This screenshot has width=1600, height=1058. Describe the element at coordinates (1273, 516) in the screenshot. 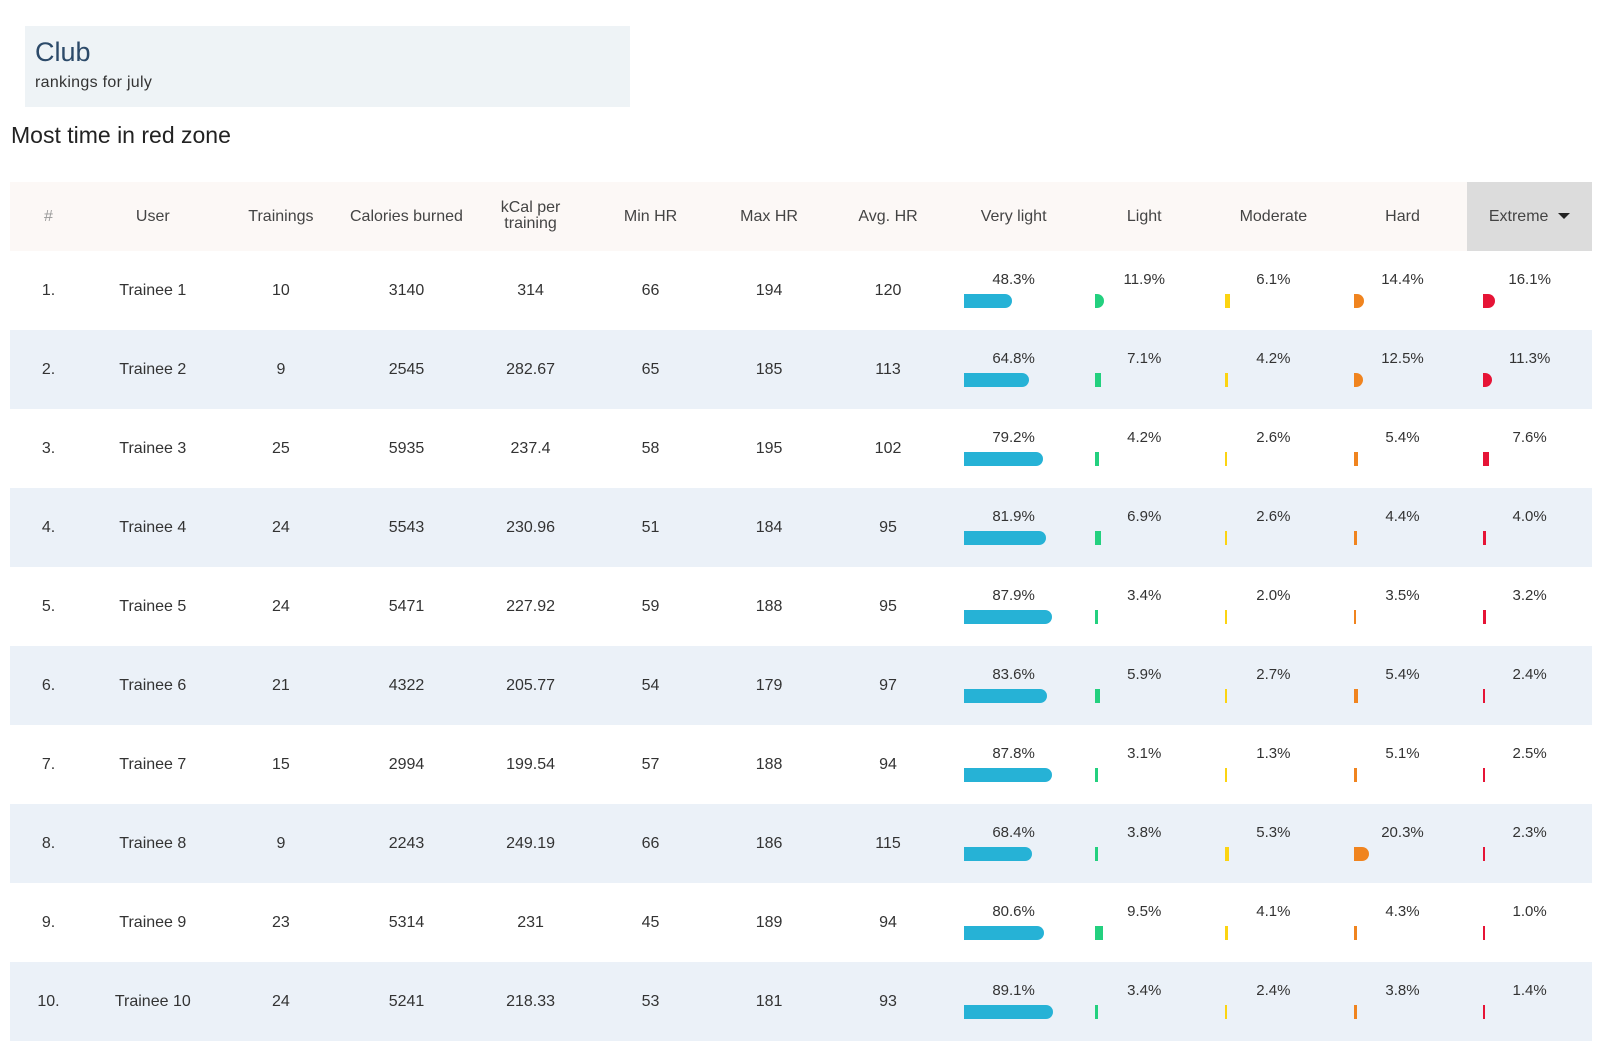

I see `moderate-zone-percent: 2.6%` at that location.